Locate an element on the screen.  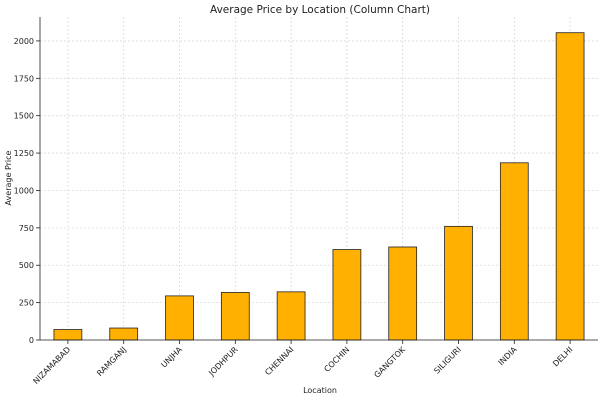
bar-gangtok is located at coordinates (403, 293).